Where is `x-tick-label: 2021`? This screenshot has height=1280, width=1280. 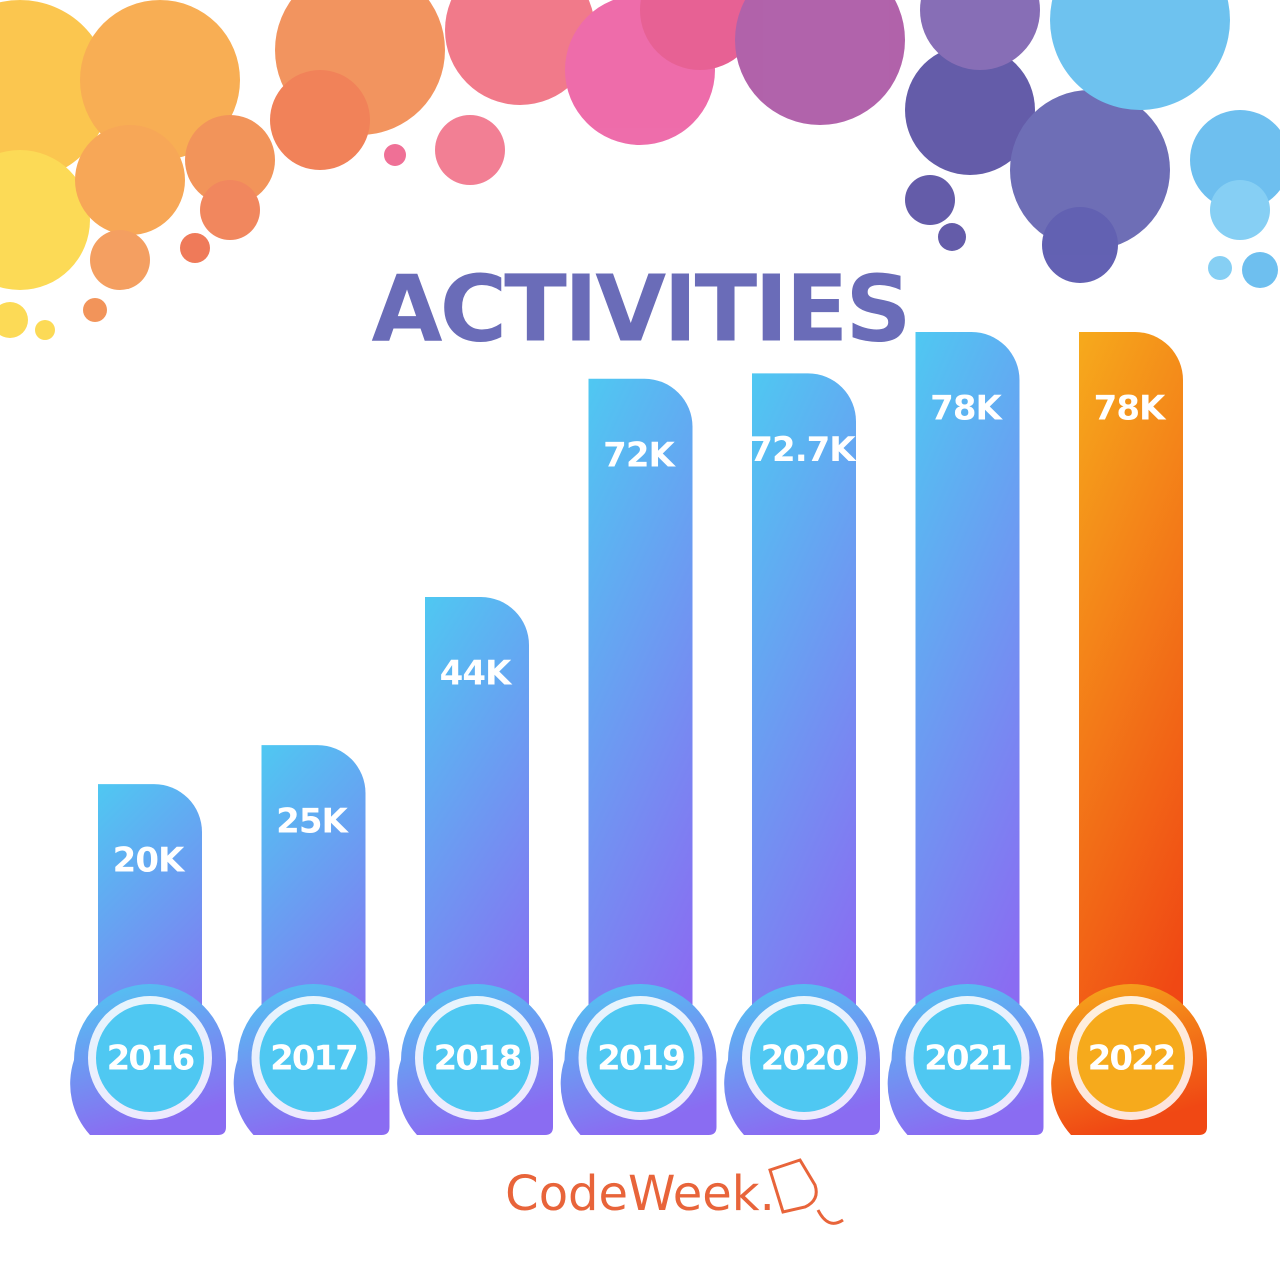 x-tick-label: 2021 is located at coordinates (967, 1059).